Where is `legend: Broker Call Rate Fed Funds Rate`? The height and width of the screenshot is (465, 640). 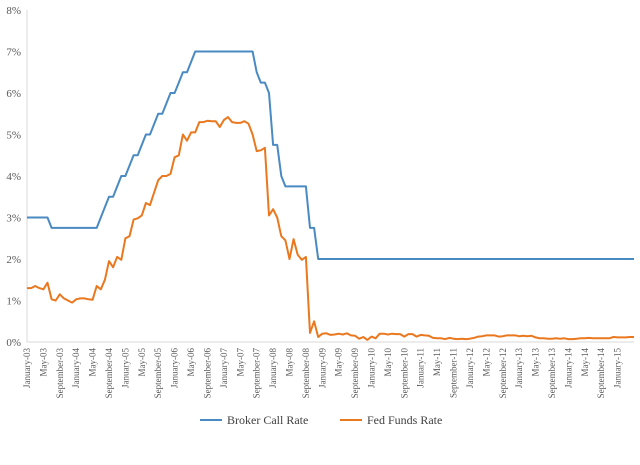 legend: Broker Call Rate Fed Funds Rate is located at coordinates (321, 420).